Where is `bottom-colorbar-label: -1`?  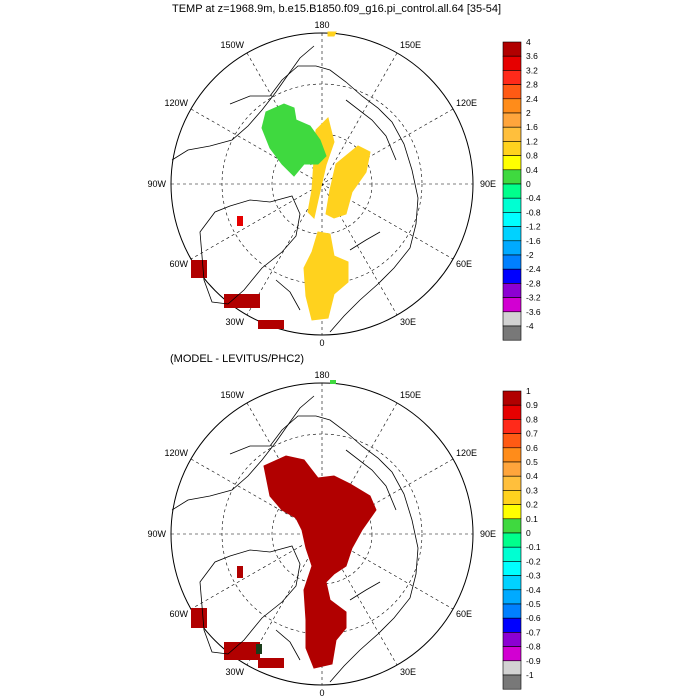 bottom-colorbar-label: -1 is located at coordinates (530, 675).